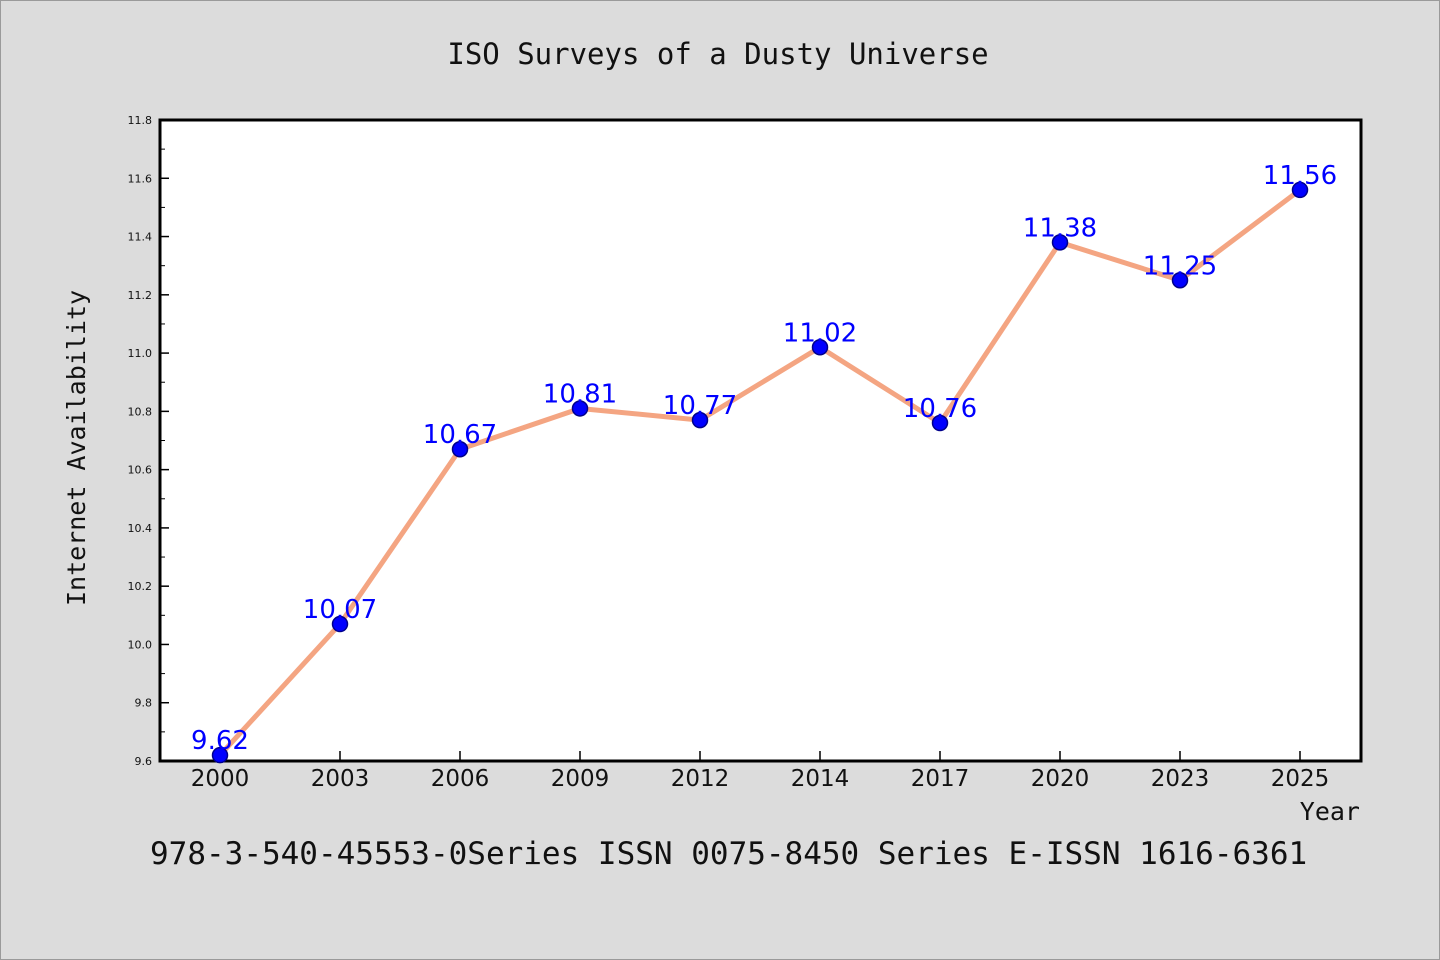 The image size is (1440, 960). Describe the element at coordinates (717, 54) in the screenshot. I see `chart-title: ISO Surveys of a Dusty Universe` at that location.